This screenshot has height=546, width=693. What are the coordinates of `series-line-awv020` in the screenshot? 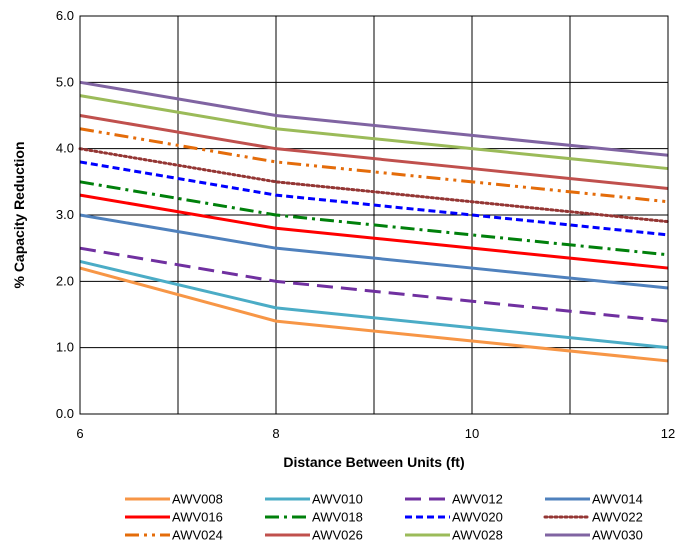 It's located at (374, 198).